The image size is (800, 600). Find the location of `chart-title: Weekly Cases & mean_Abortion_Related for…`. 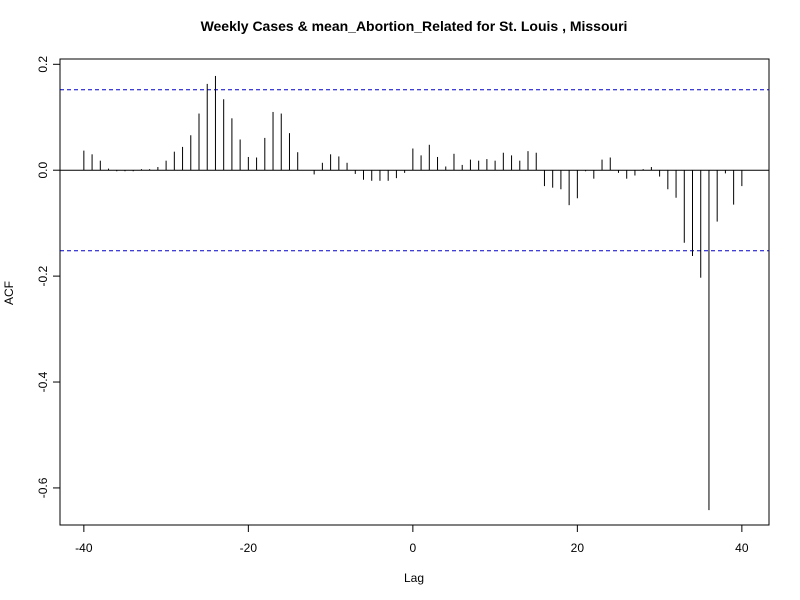

chart-title: Weekly Cases & mean_Abortion_Related for… is located at coordinates (414, 26).